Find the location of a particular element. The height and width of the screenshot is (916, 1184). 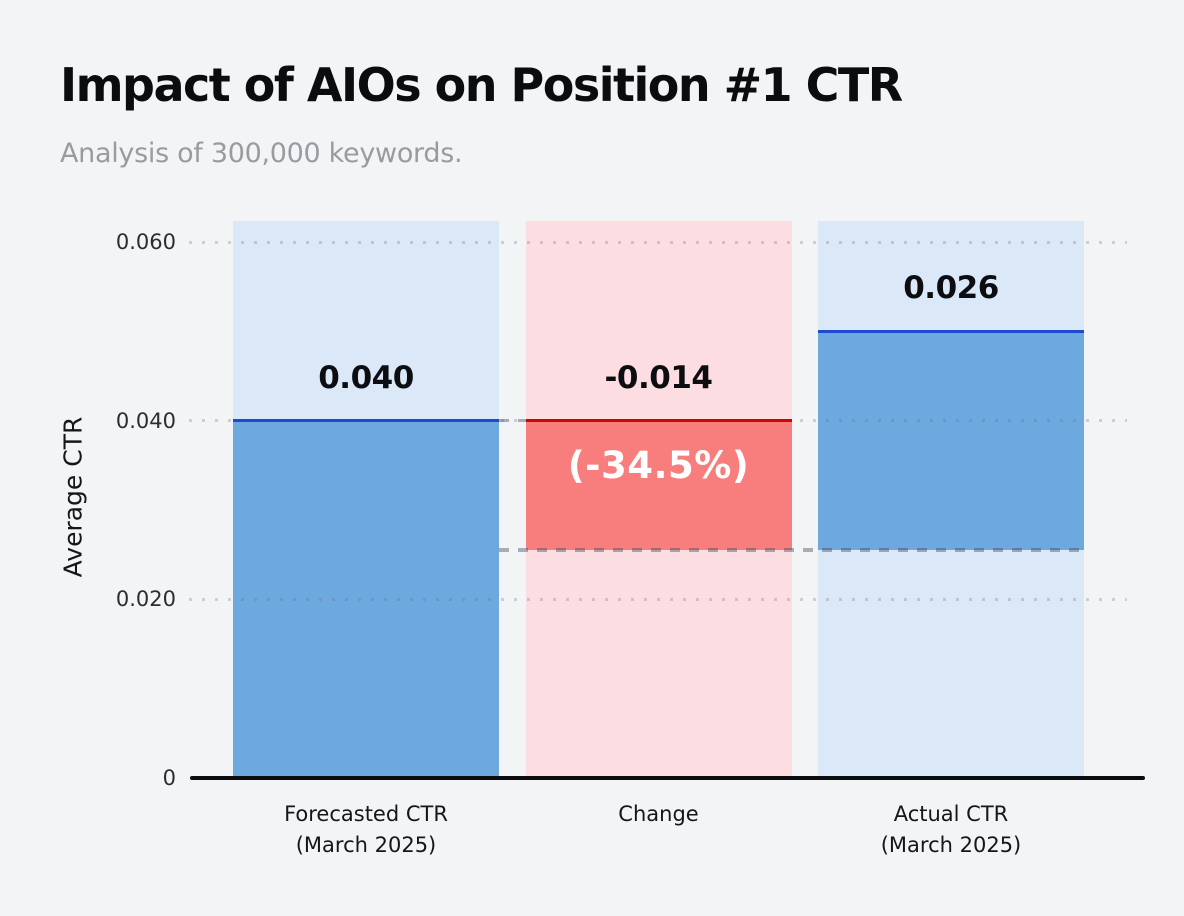

y-tick-0.020: 0.020 is located at coordinates (145, 599).